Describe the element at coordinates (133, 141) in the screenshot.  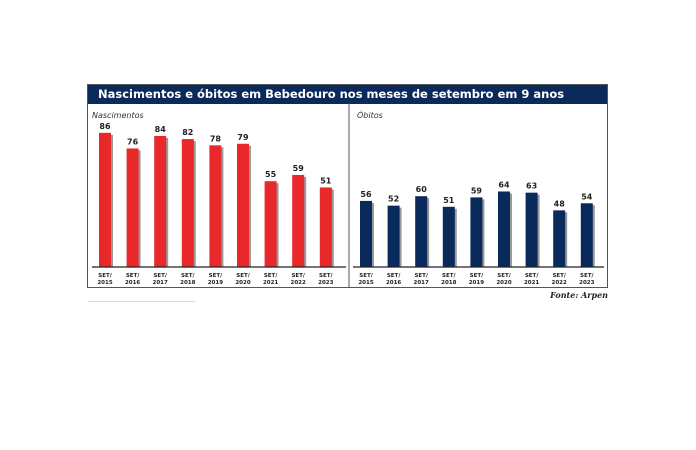
I see `data-label: 76` at that location.